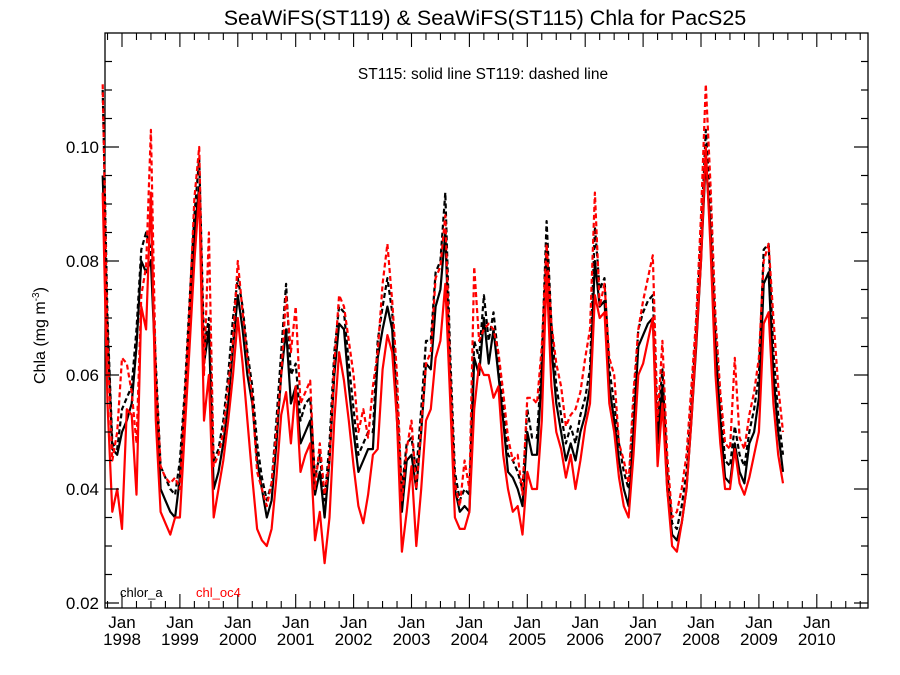  I want to click on x-tick-label-year: 1998, so click(122, 639).